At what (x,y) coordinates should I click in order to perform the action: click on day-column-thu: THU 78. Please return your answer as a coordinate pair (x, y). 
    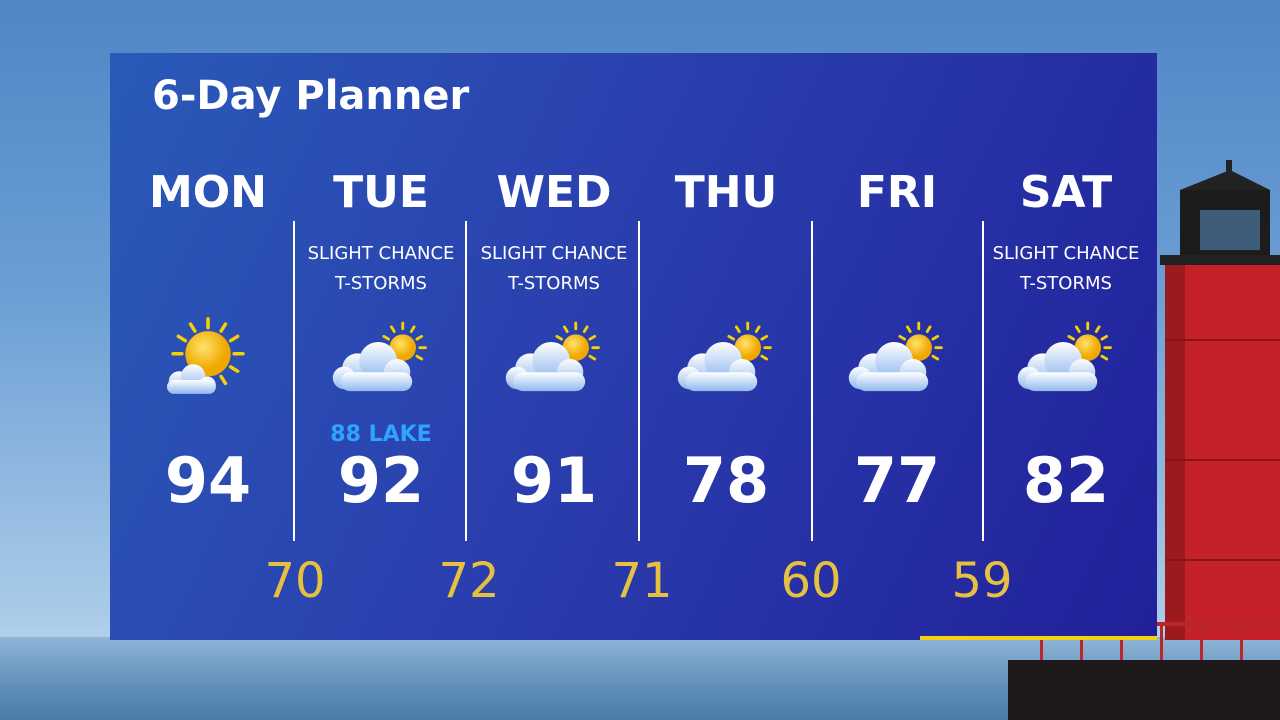
    Looking at the image, I should click on (726, 340).